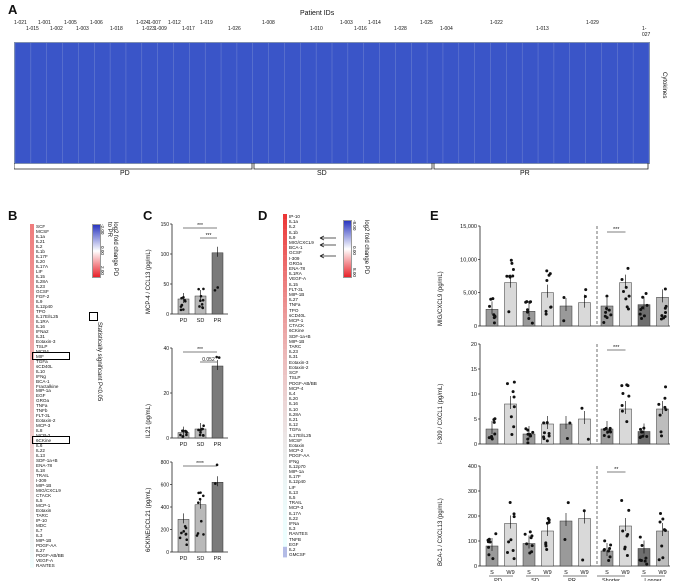 This screenshot has width=680, height=585. I want to click on patient-id-26: 1-029, so click(592, 23).